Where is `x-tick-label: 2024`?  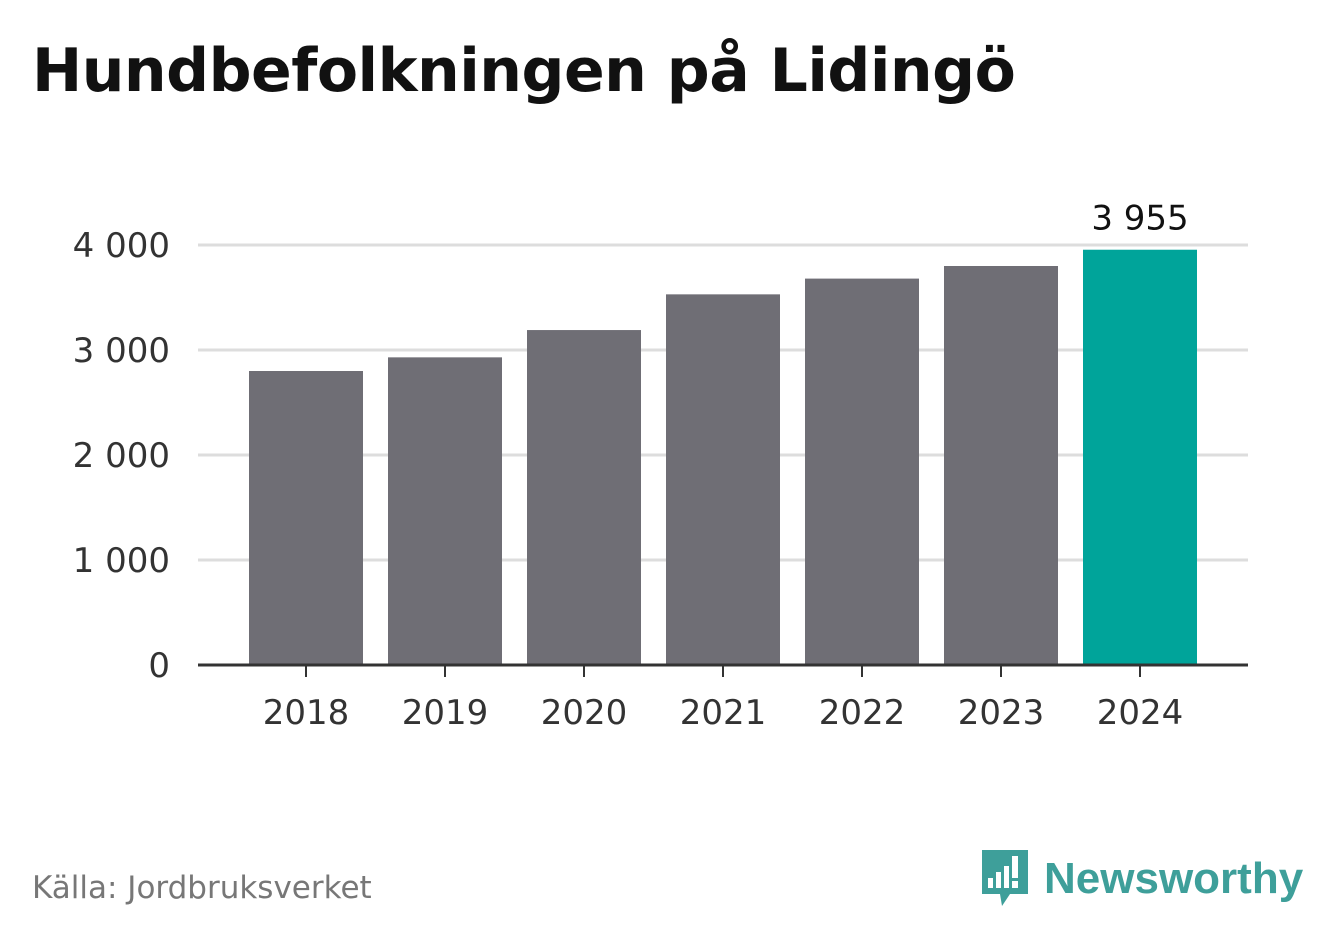
x-tick-label: 2024 is located at coordinates (1140, 713).